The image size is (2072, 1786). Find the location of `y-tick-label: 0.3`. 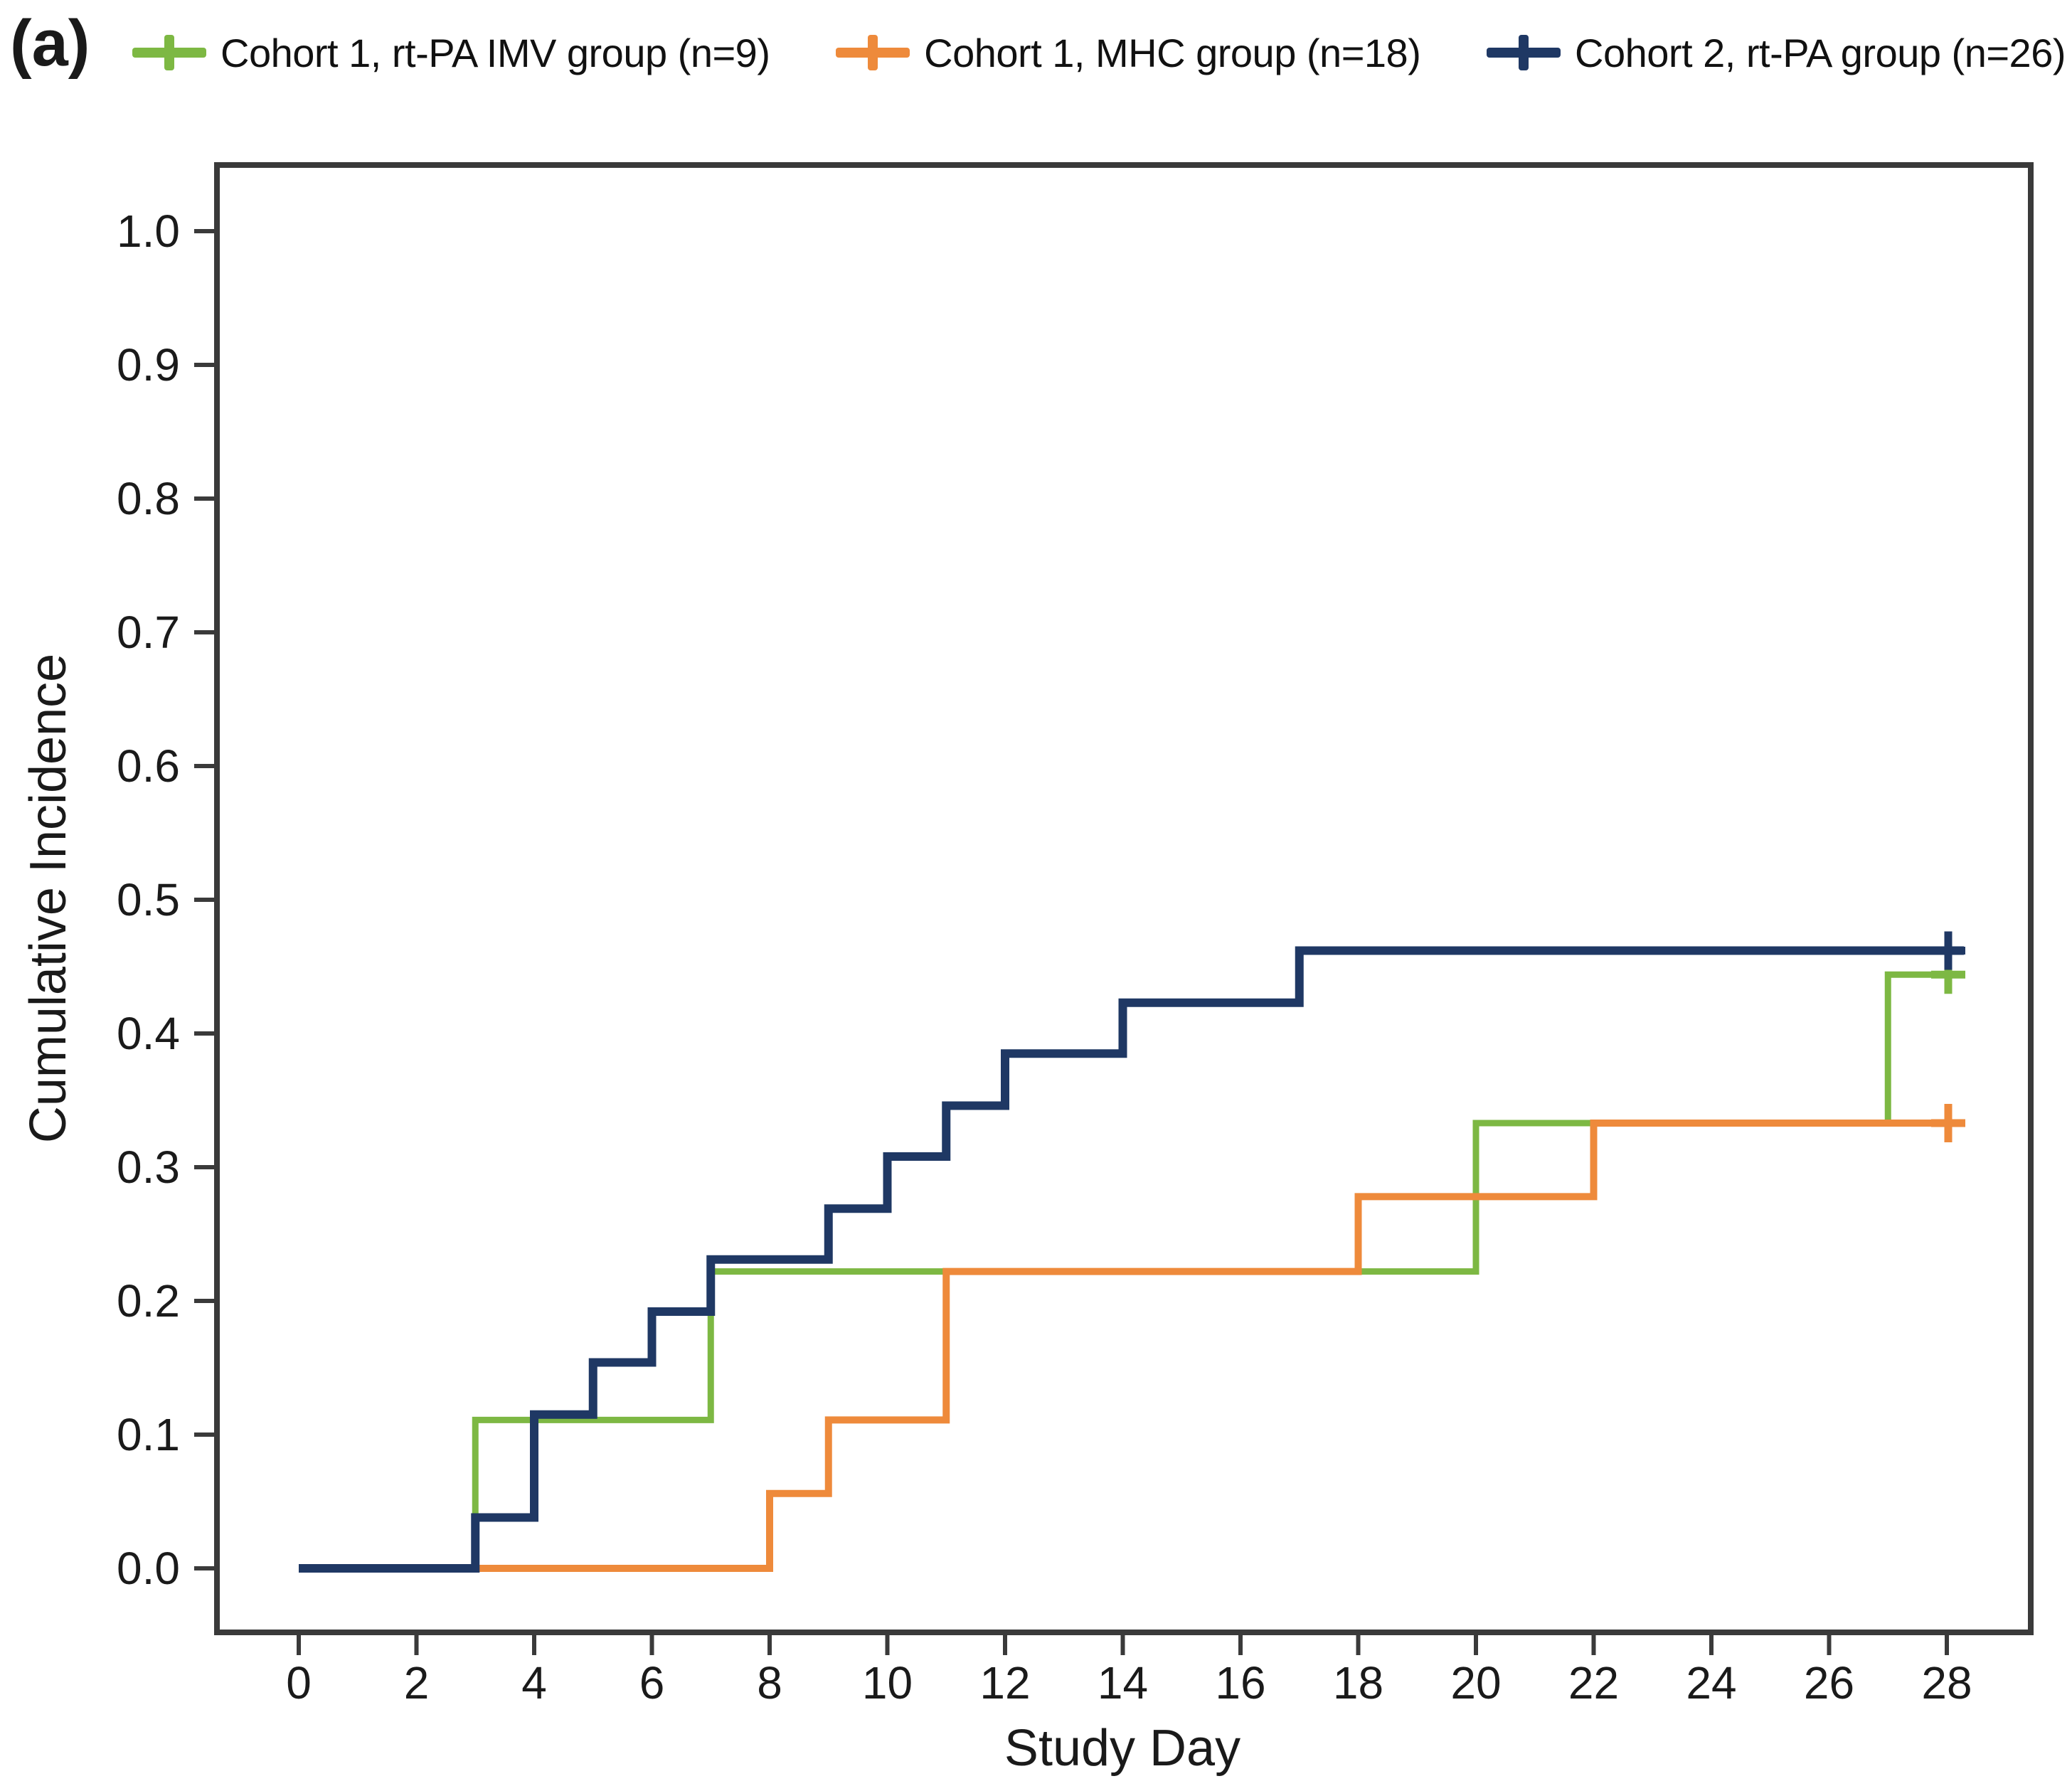

y-tick-label: 0.3 is located at coordinates (148, 1167).